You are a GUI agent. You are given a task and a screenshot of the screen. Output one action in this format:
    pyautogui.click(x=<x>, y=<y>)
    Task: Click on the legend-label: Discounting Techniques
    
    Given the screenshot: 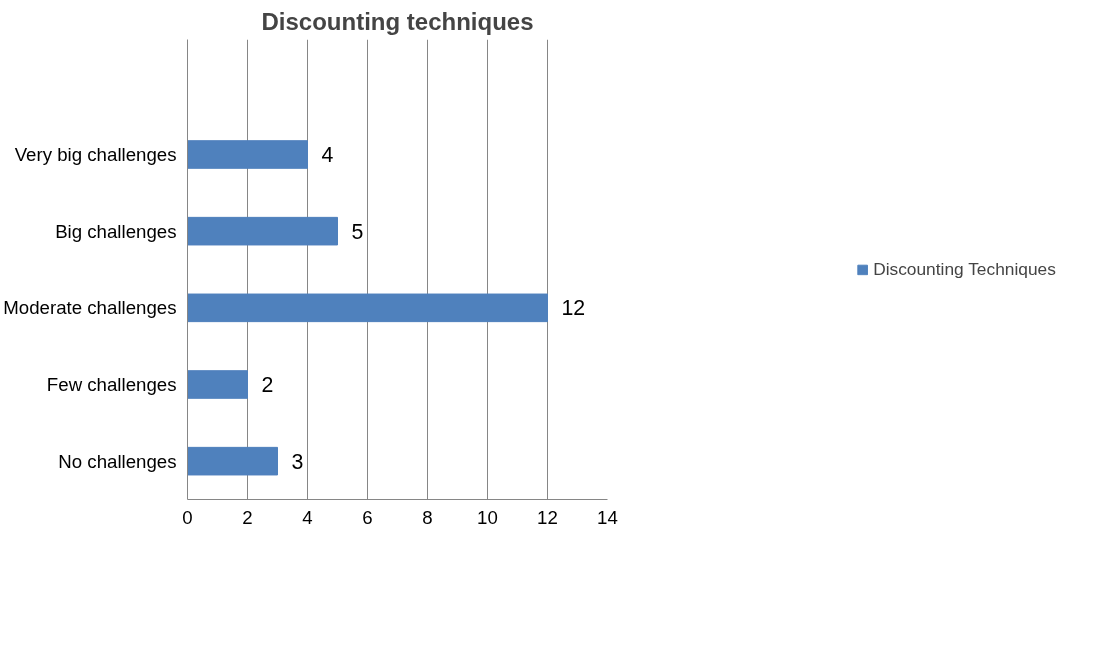 What is the action you would take?
    pyautogui.click(x=964, y=269)
    